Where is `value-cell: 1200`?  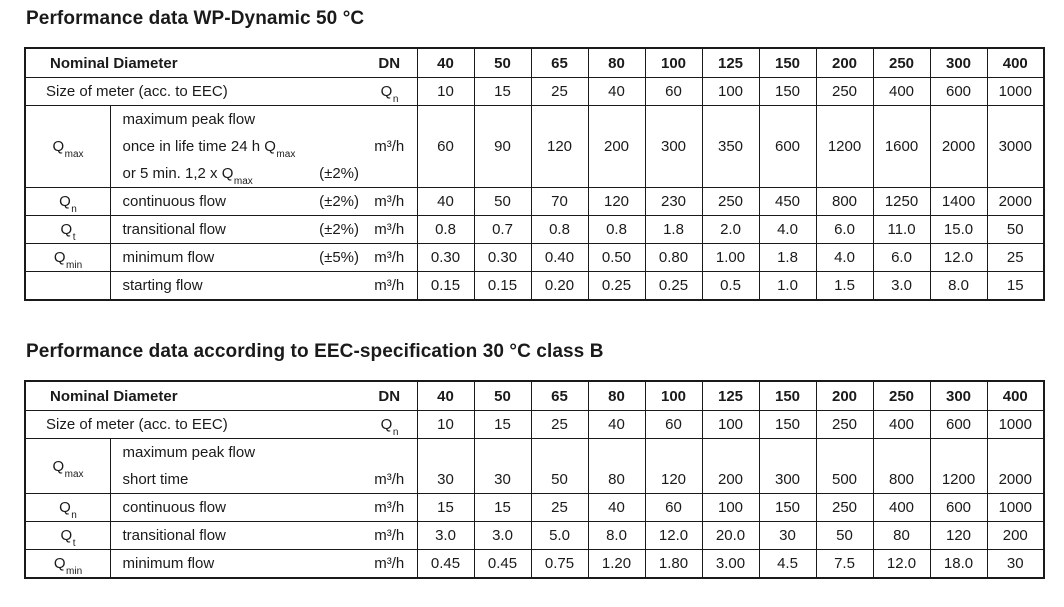
value-cell: 1200 is located at coordinates (844, 146).